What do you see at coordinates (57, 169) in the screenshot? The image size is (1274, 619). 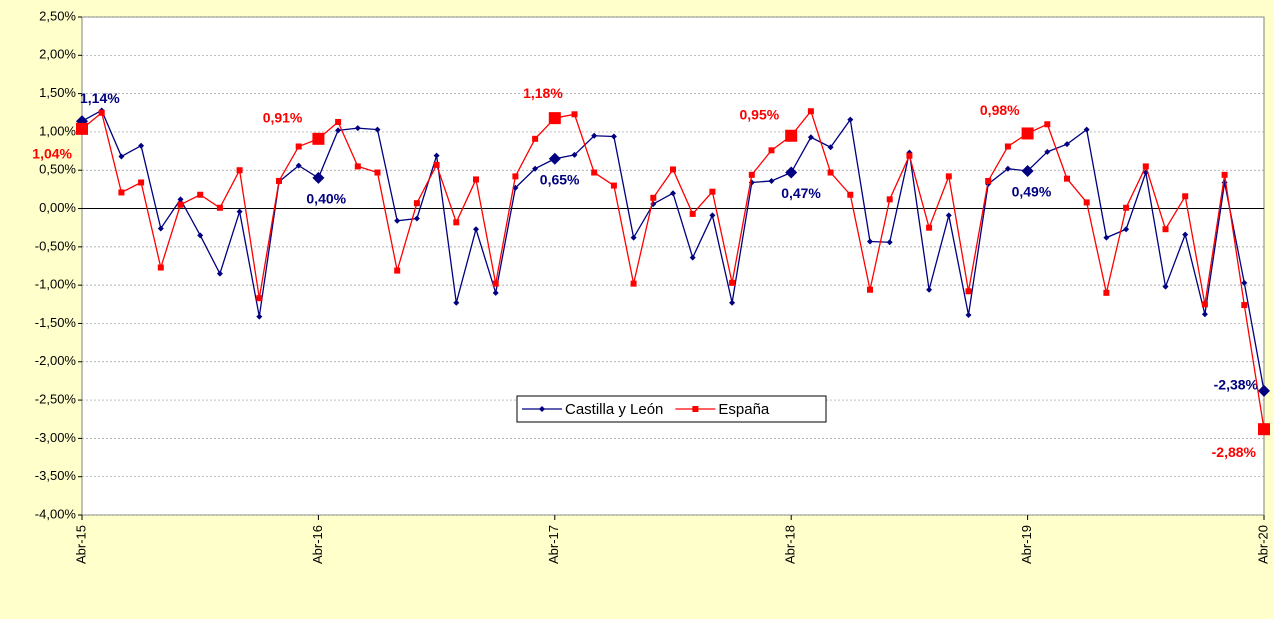 I see `y-tick-label: 0,50%` at bounding box center [57, 169].